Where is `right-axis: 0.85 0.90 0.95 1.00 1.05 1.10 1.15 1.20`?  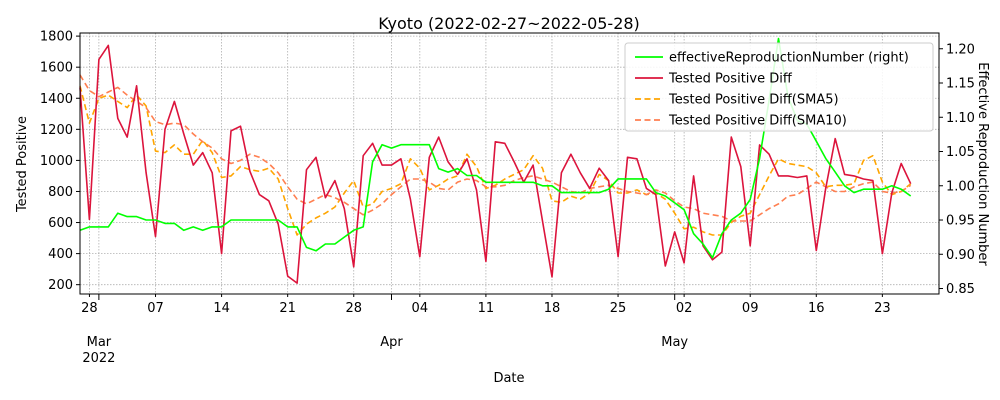 right-axis: 0.85 0.90 0.95 1.00 1.05 1.10 1.15 1.20 is located at coordinates (957, 169).